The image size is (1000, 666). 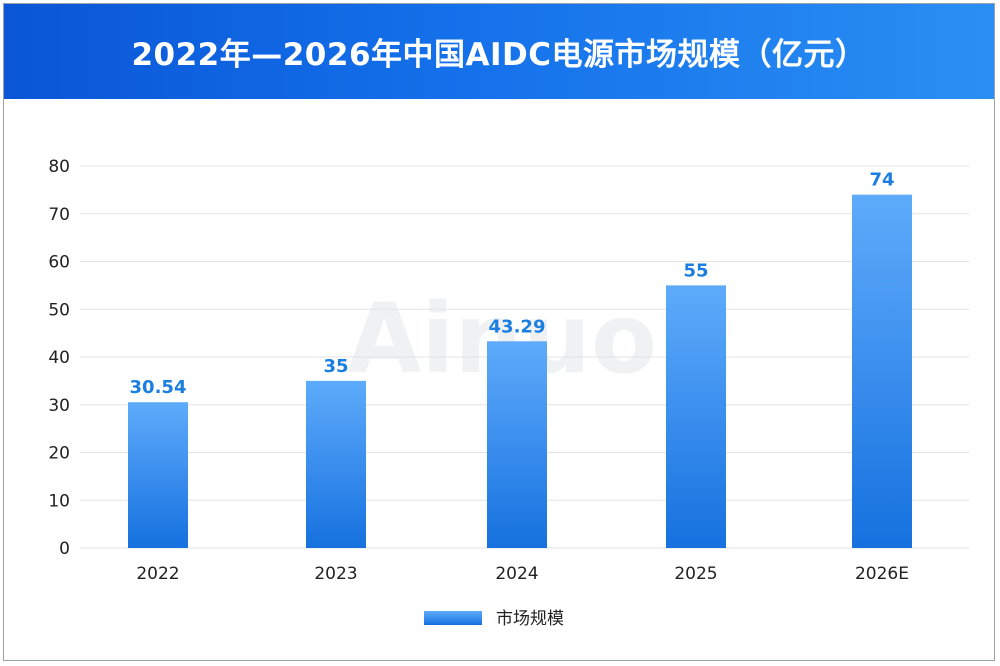 What do you see at coordinates (335, 366) in the screenshot?
I see `data-label: 35` at bounding box center [335, 366].